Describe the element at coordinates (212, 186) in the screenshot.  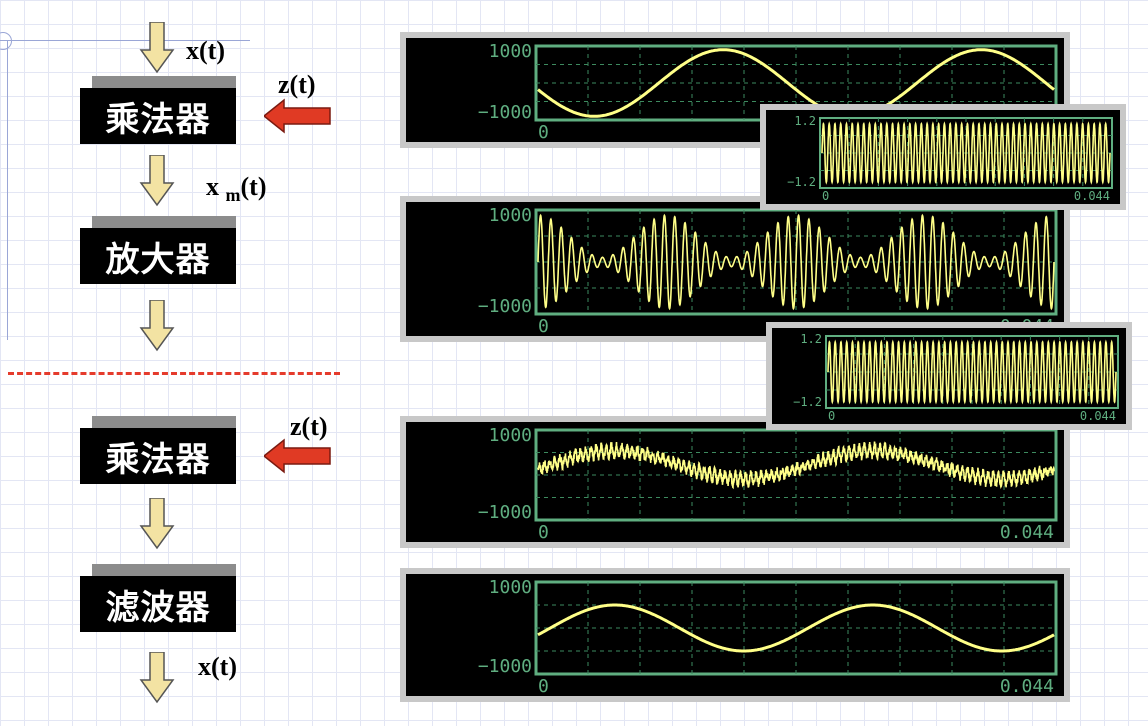
I see `signal-label-modulated-base: x` at that location.